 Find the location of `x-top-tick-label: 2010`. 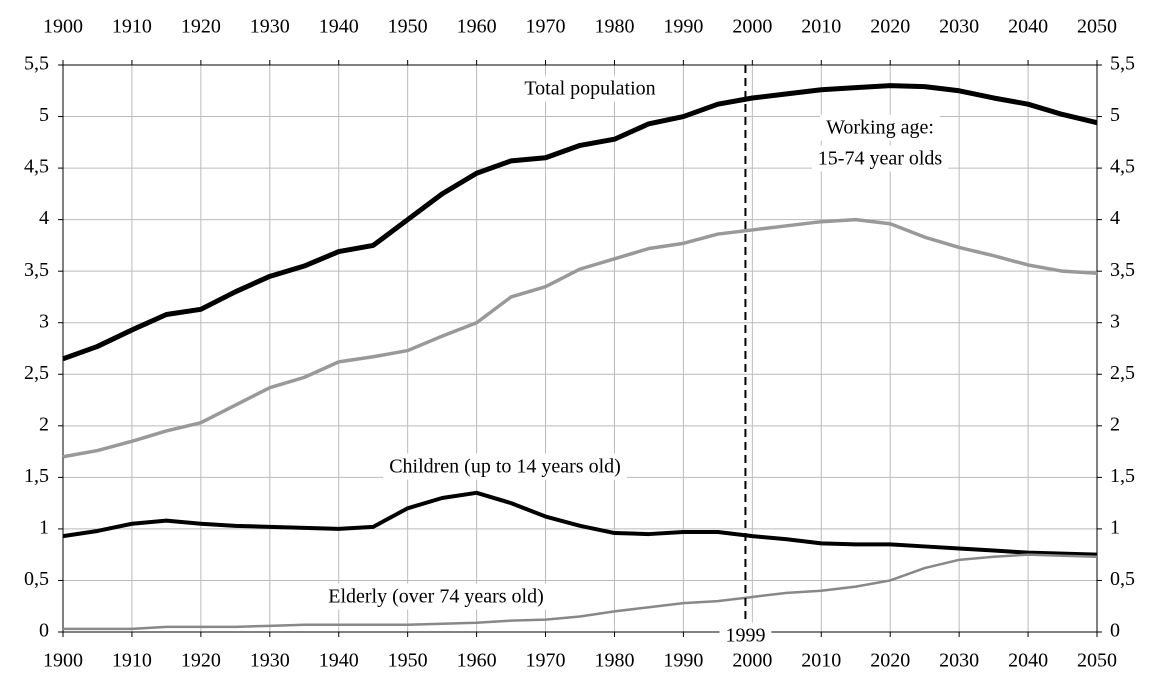

x-top-tick-label: 2010 is located at coordinates (821, 27).